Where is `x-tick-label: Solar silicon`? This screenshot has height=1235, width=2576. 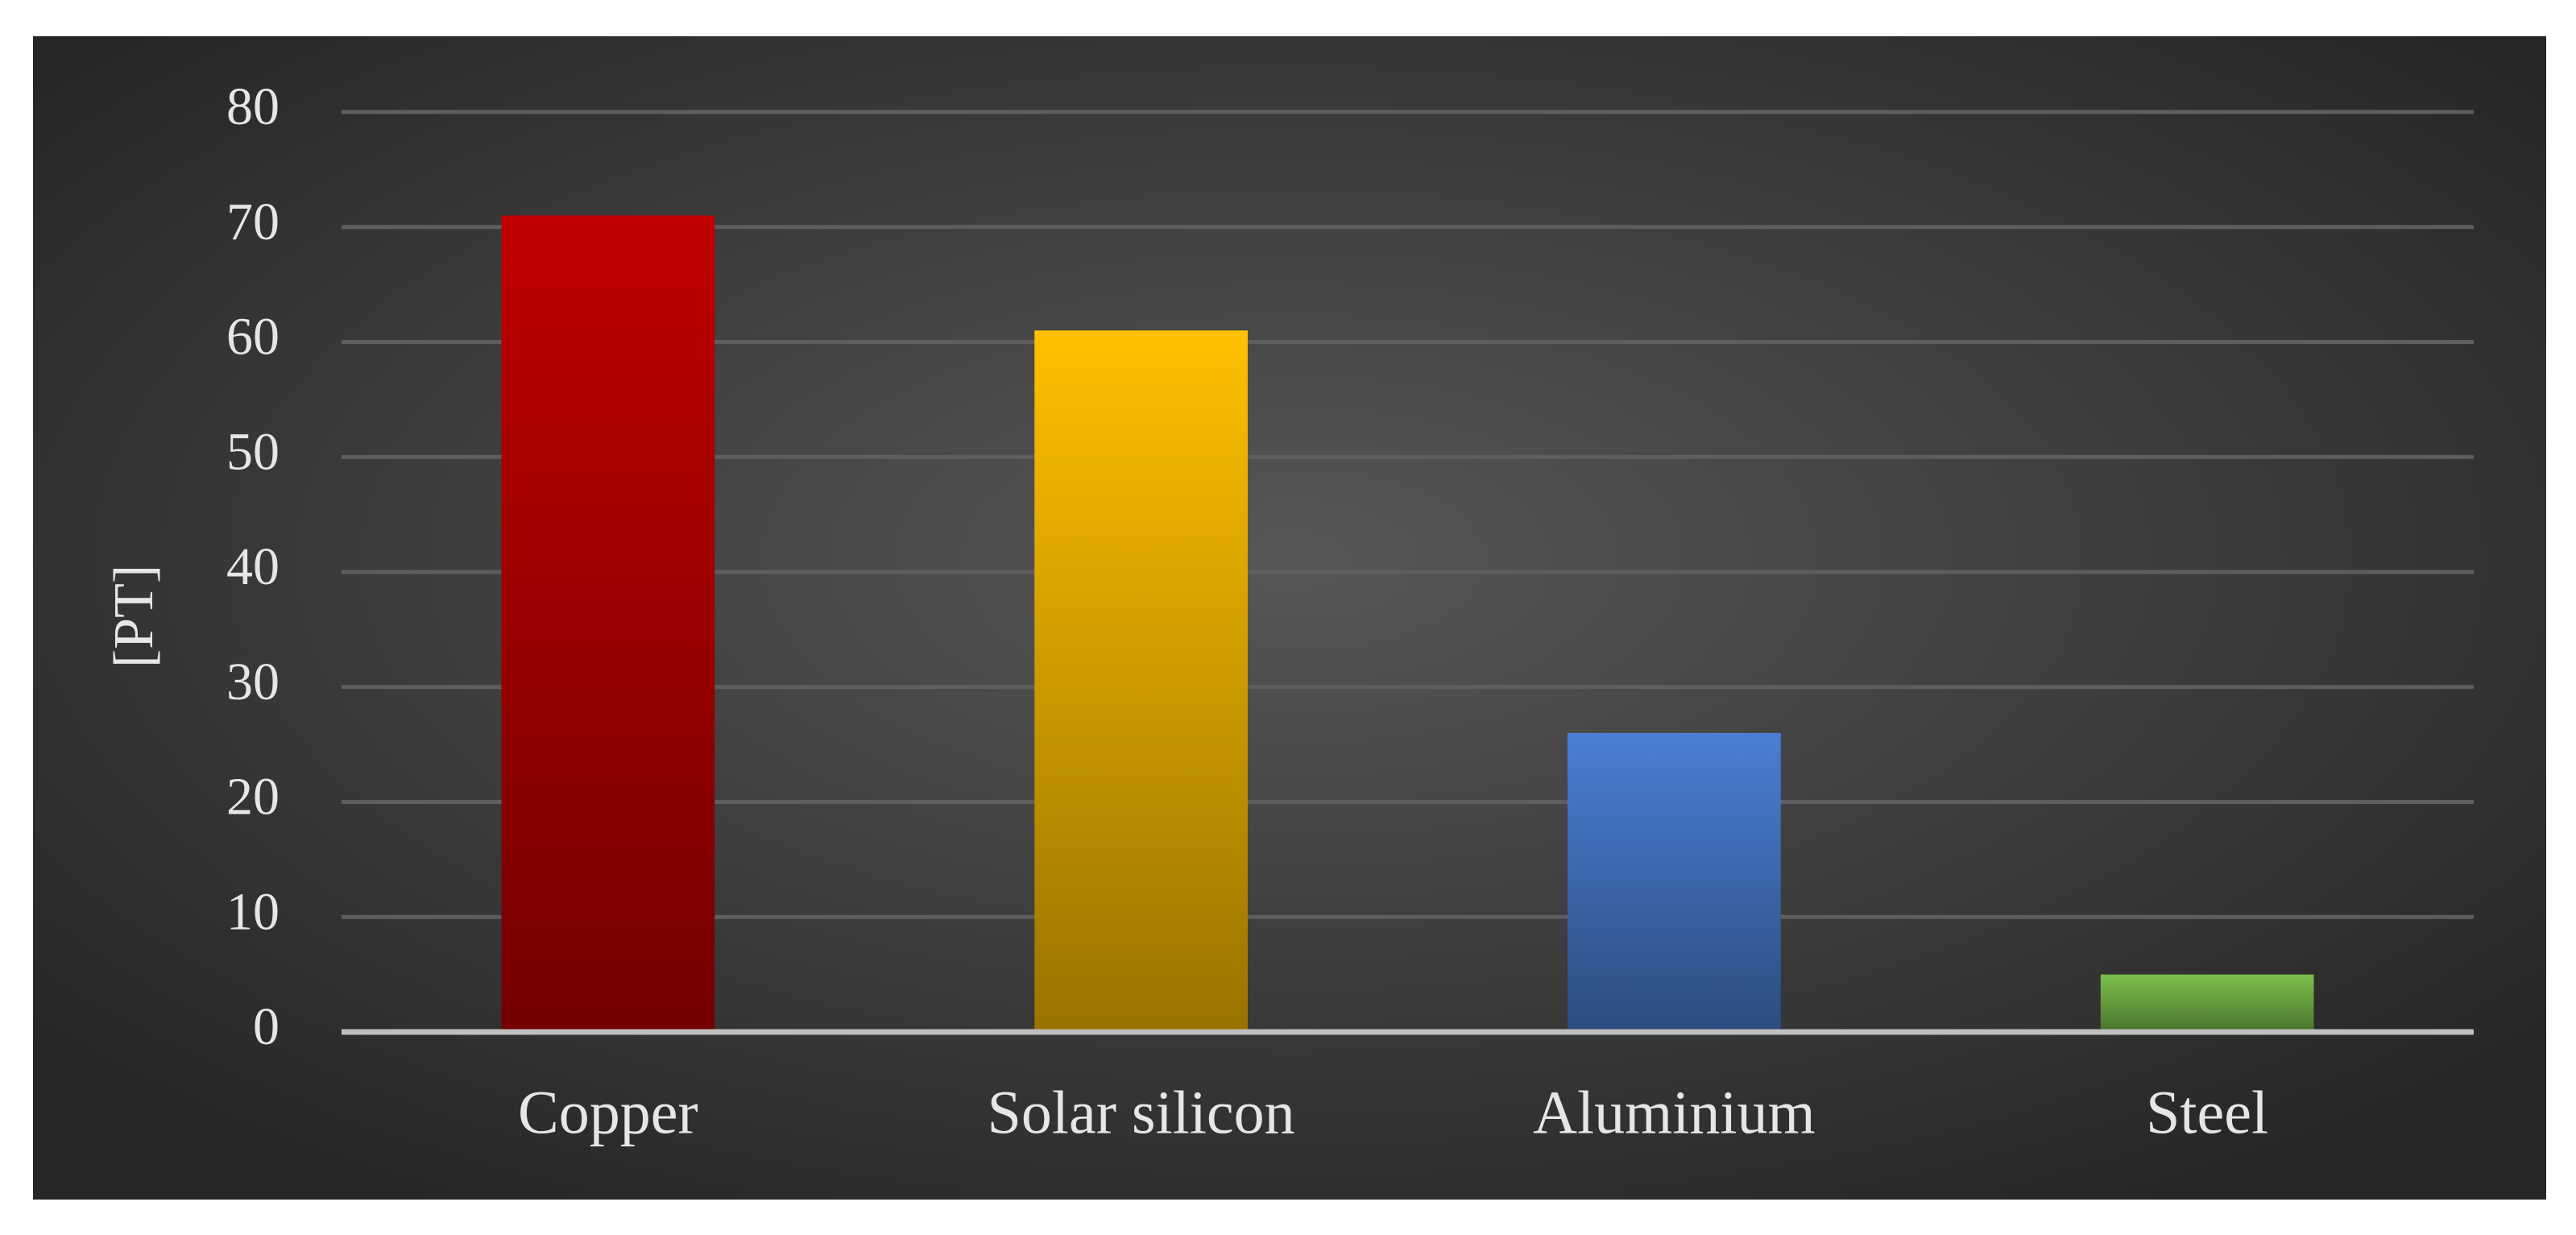 x-tick-label: Solar silicon is located at coordinates (1141, 1113).